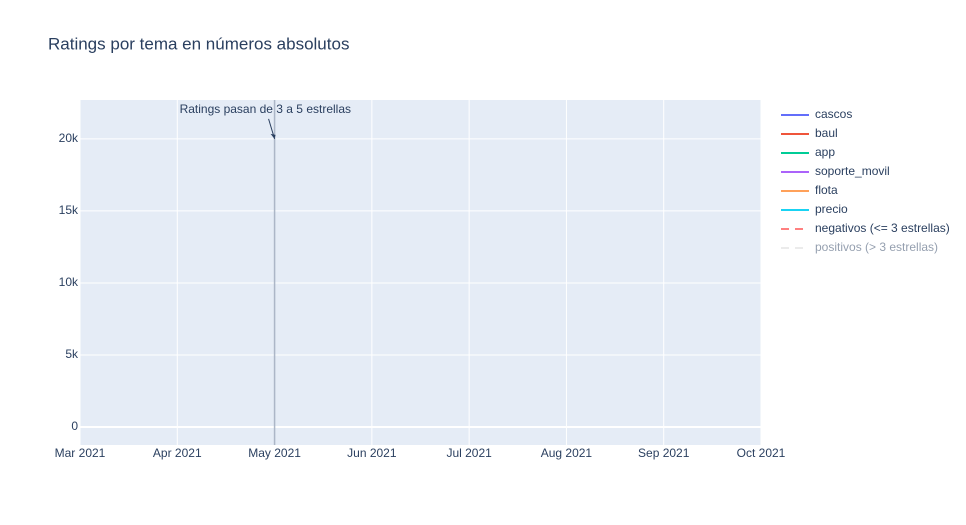 The height and width of the screenshot is (525, 966). I want to click on y-tick-label: 0, so click(74, 426).